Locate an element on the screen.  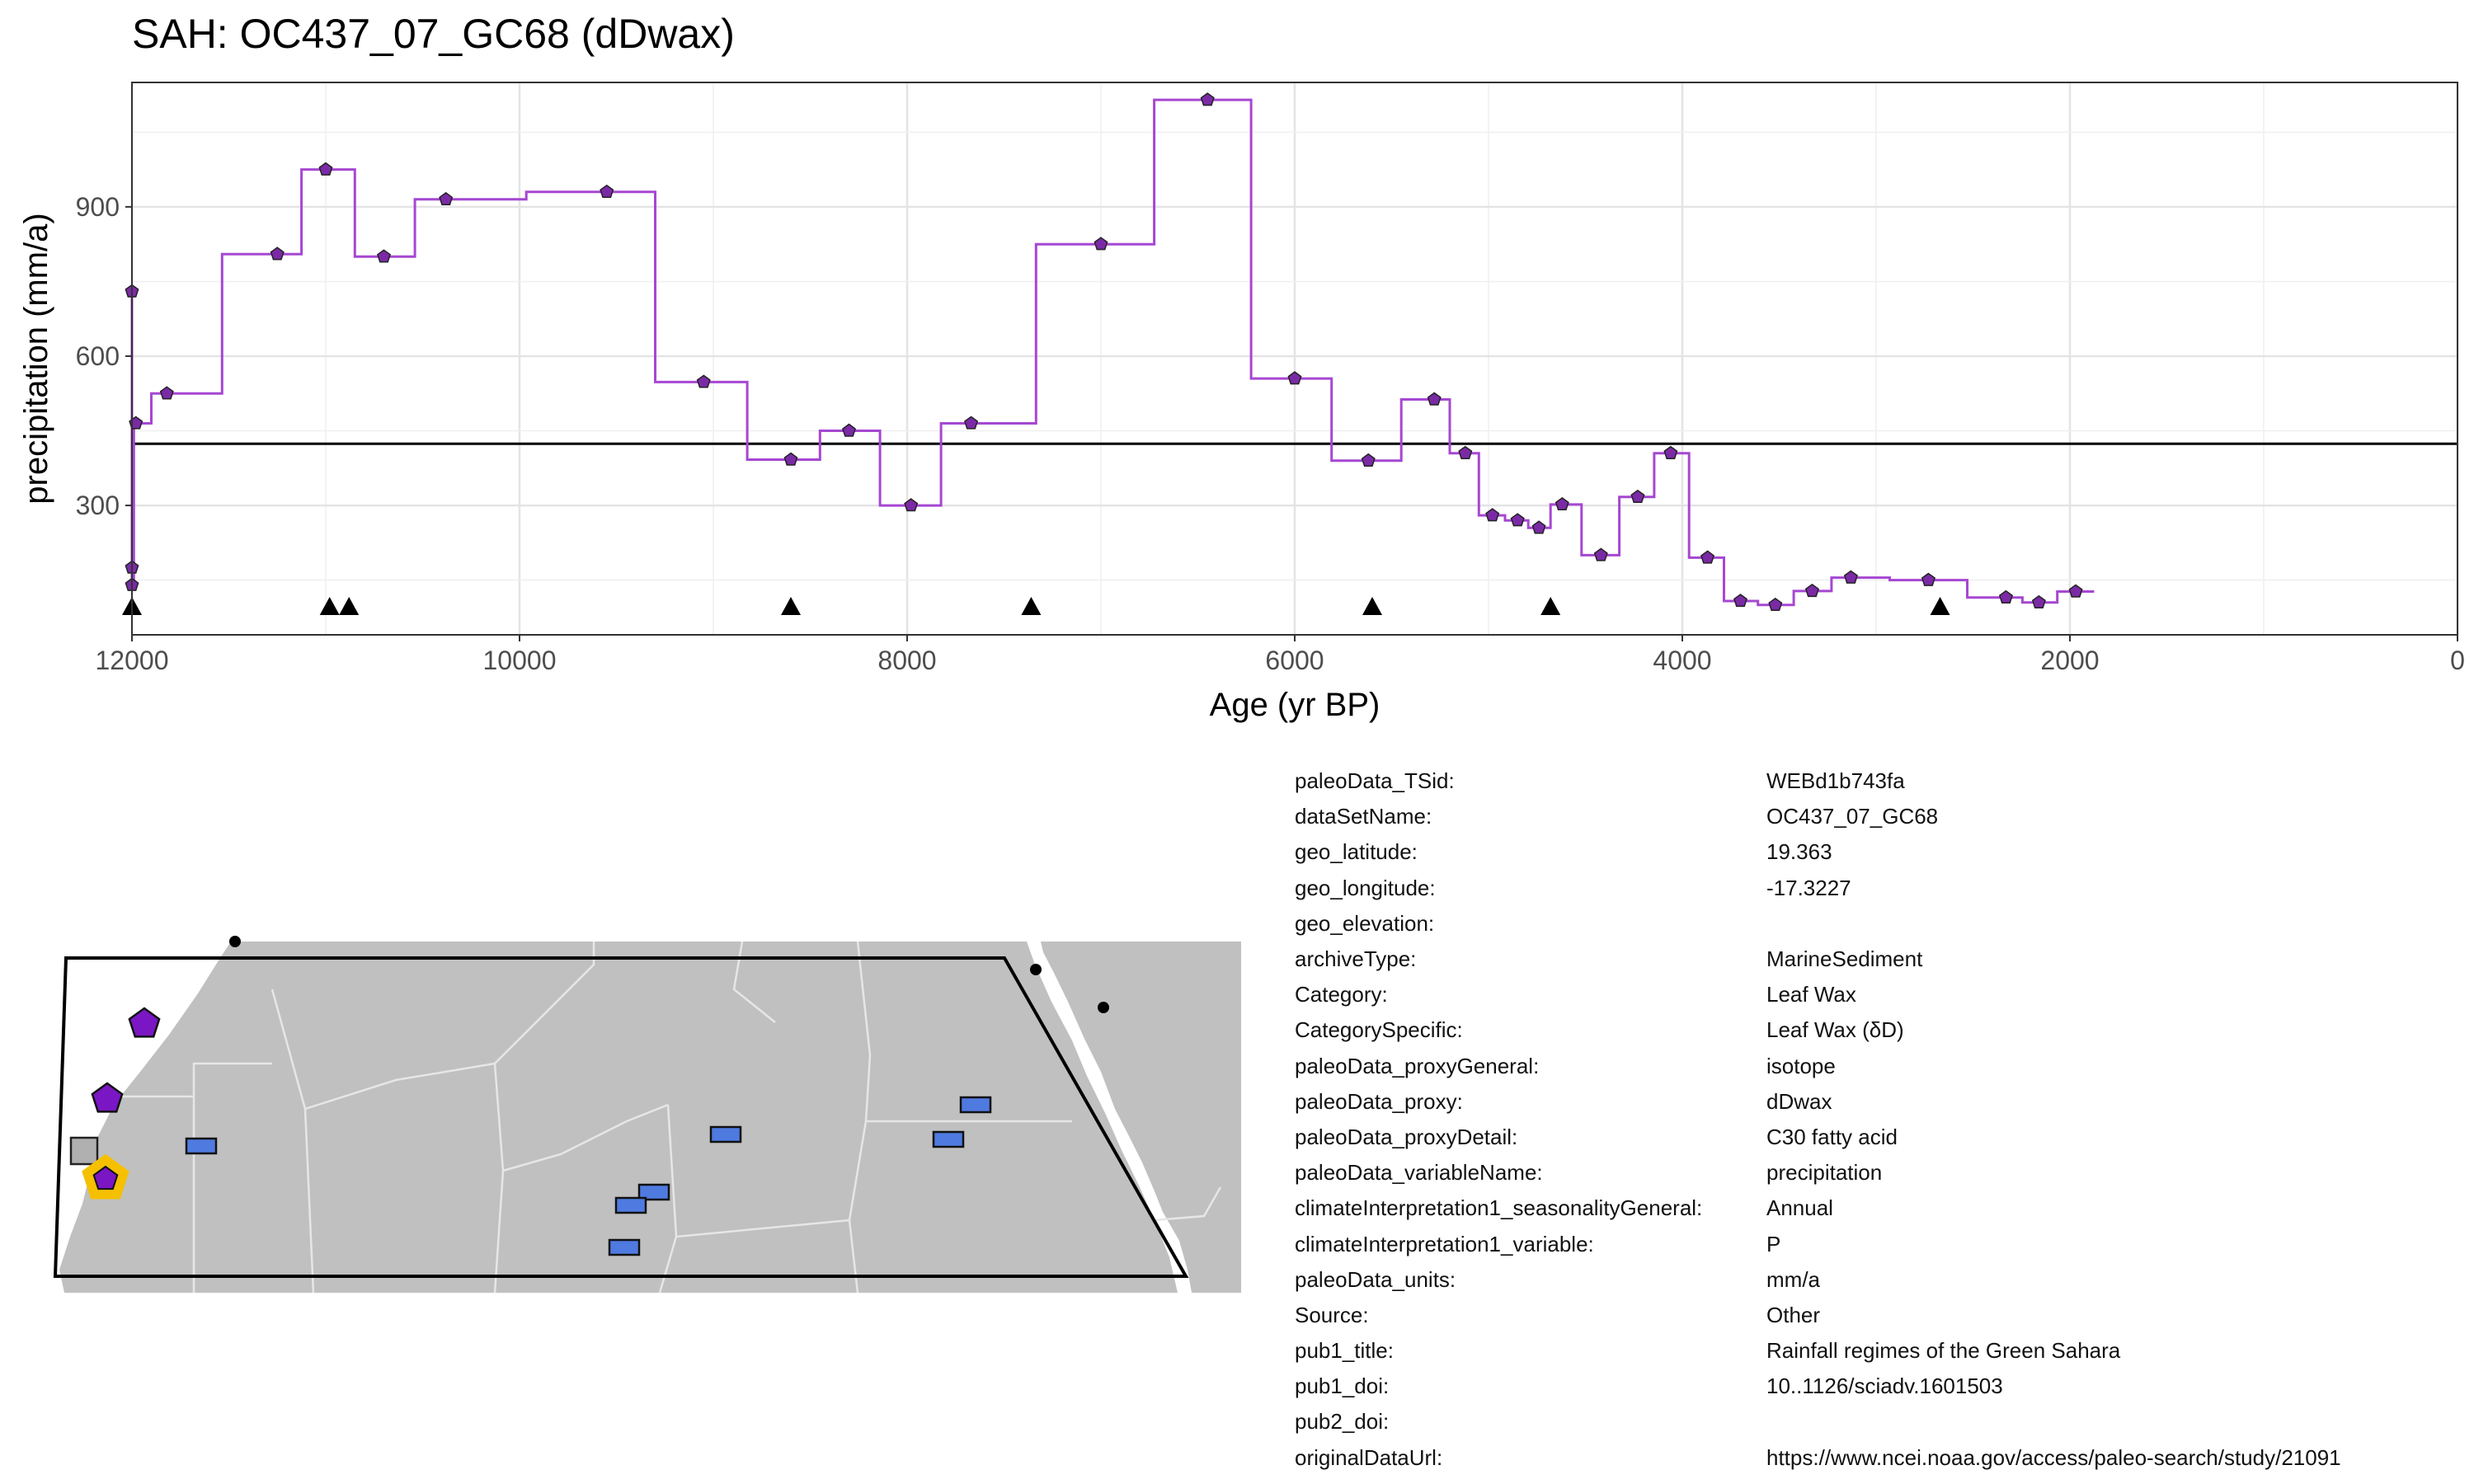
metadata-row: pub2_doi: is located at coordinates (1818, 1421).